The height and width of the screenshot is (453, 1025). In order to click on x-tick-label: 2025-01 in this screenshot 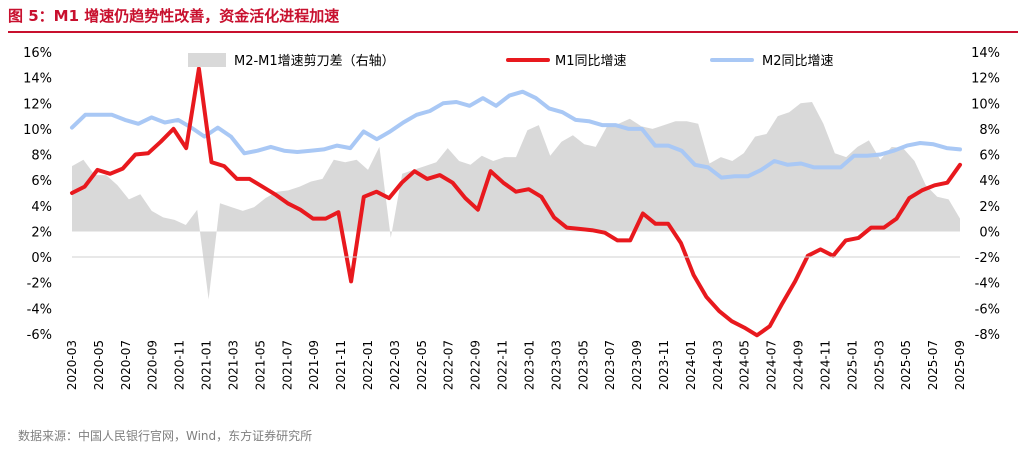, I will do `click(852, 365)`.